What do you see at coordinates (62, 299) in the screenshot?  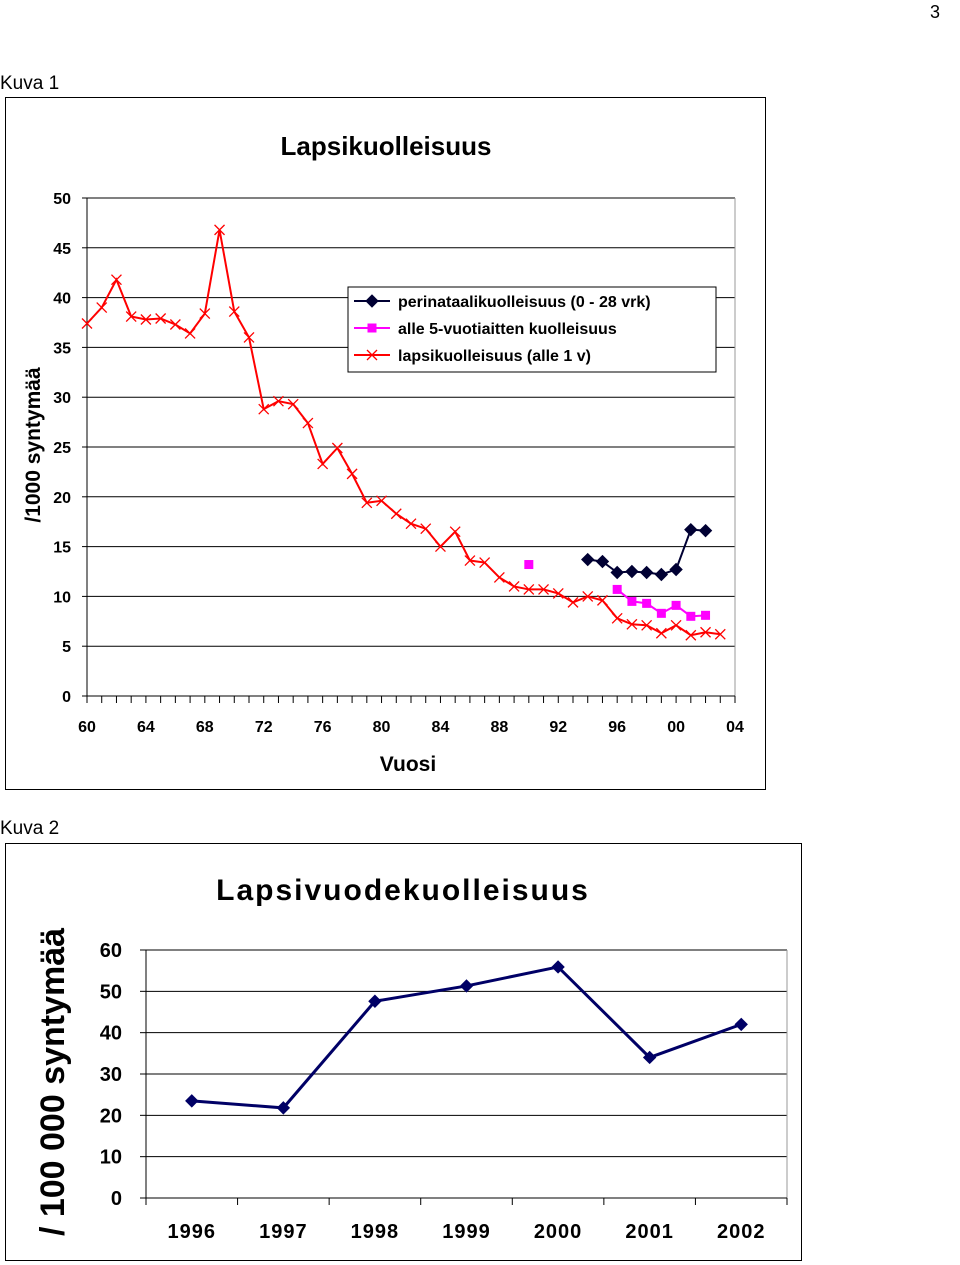 I see `chart-1-y-tick-label: 40` at bounding box center [62, 299].